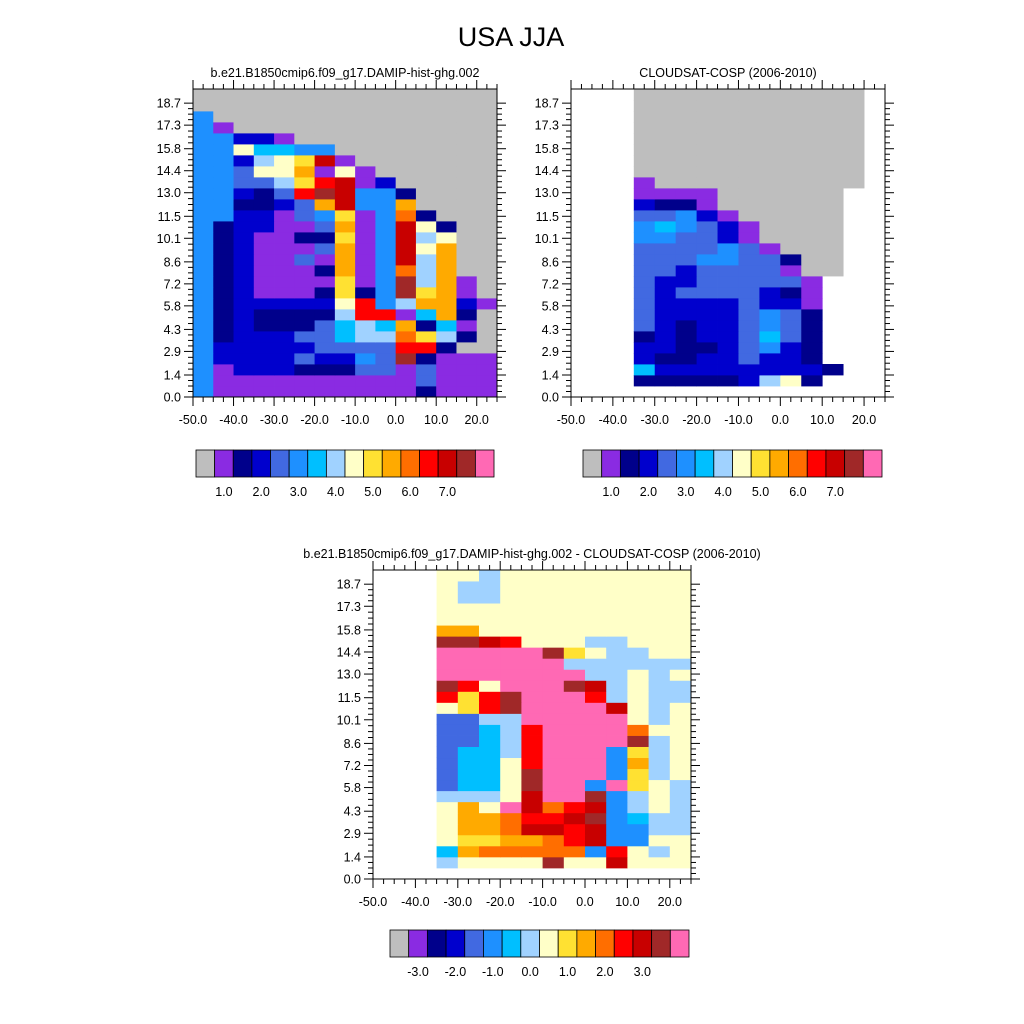  Describe the element at coordinates (822, 420) in the screenshot. I see `x-tick-label: 10.0` at that location.